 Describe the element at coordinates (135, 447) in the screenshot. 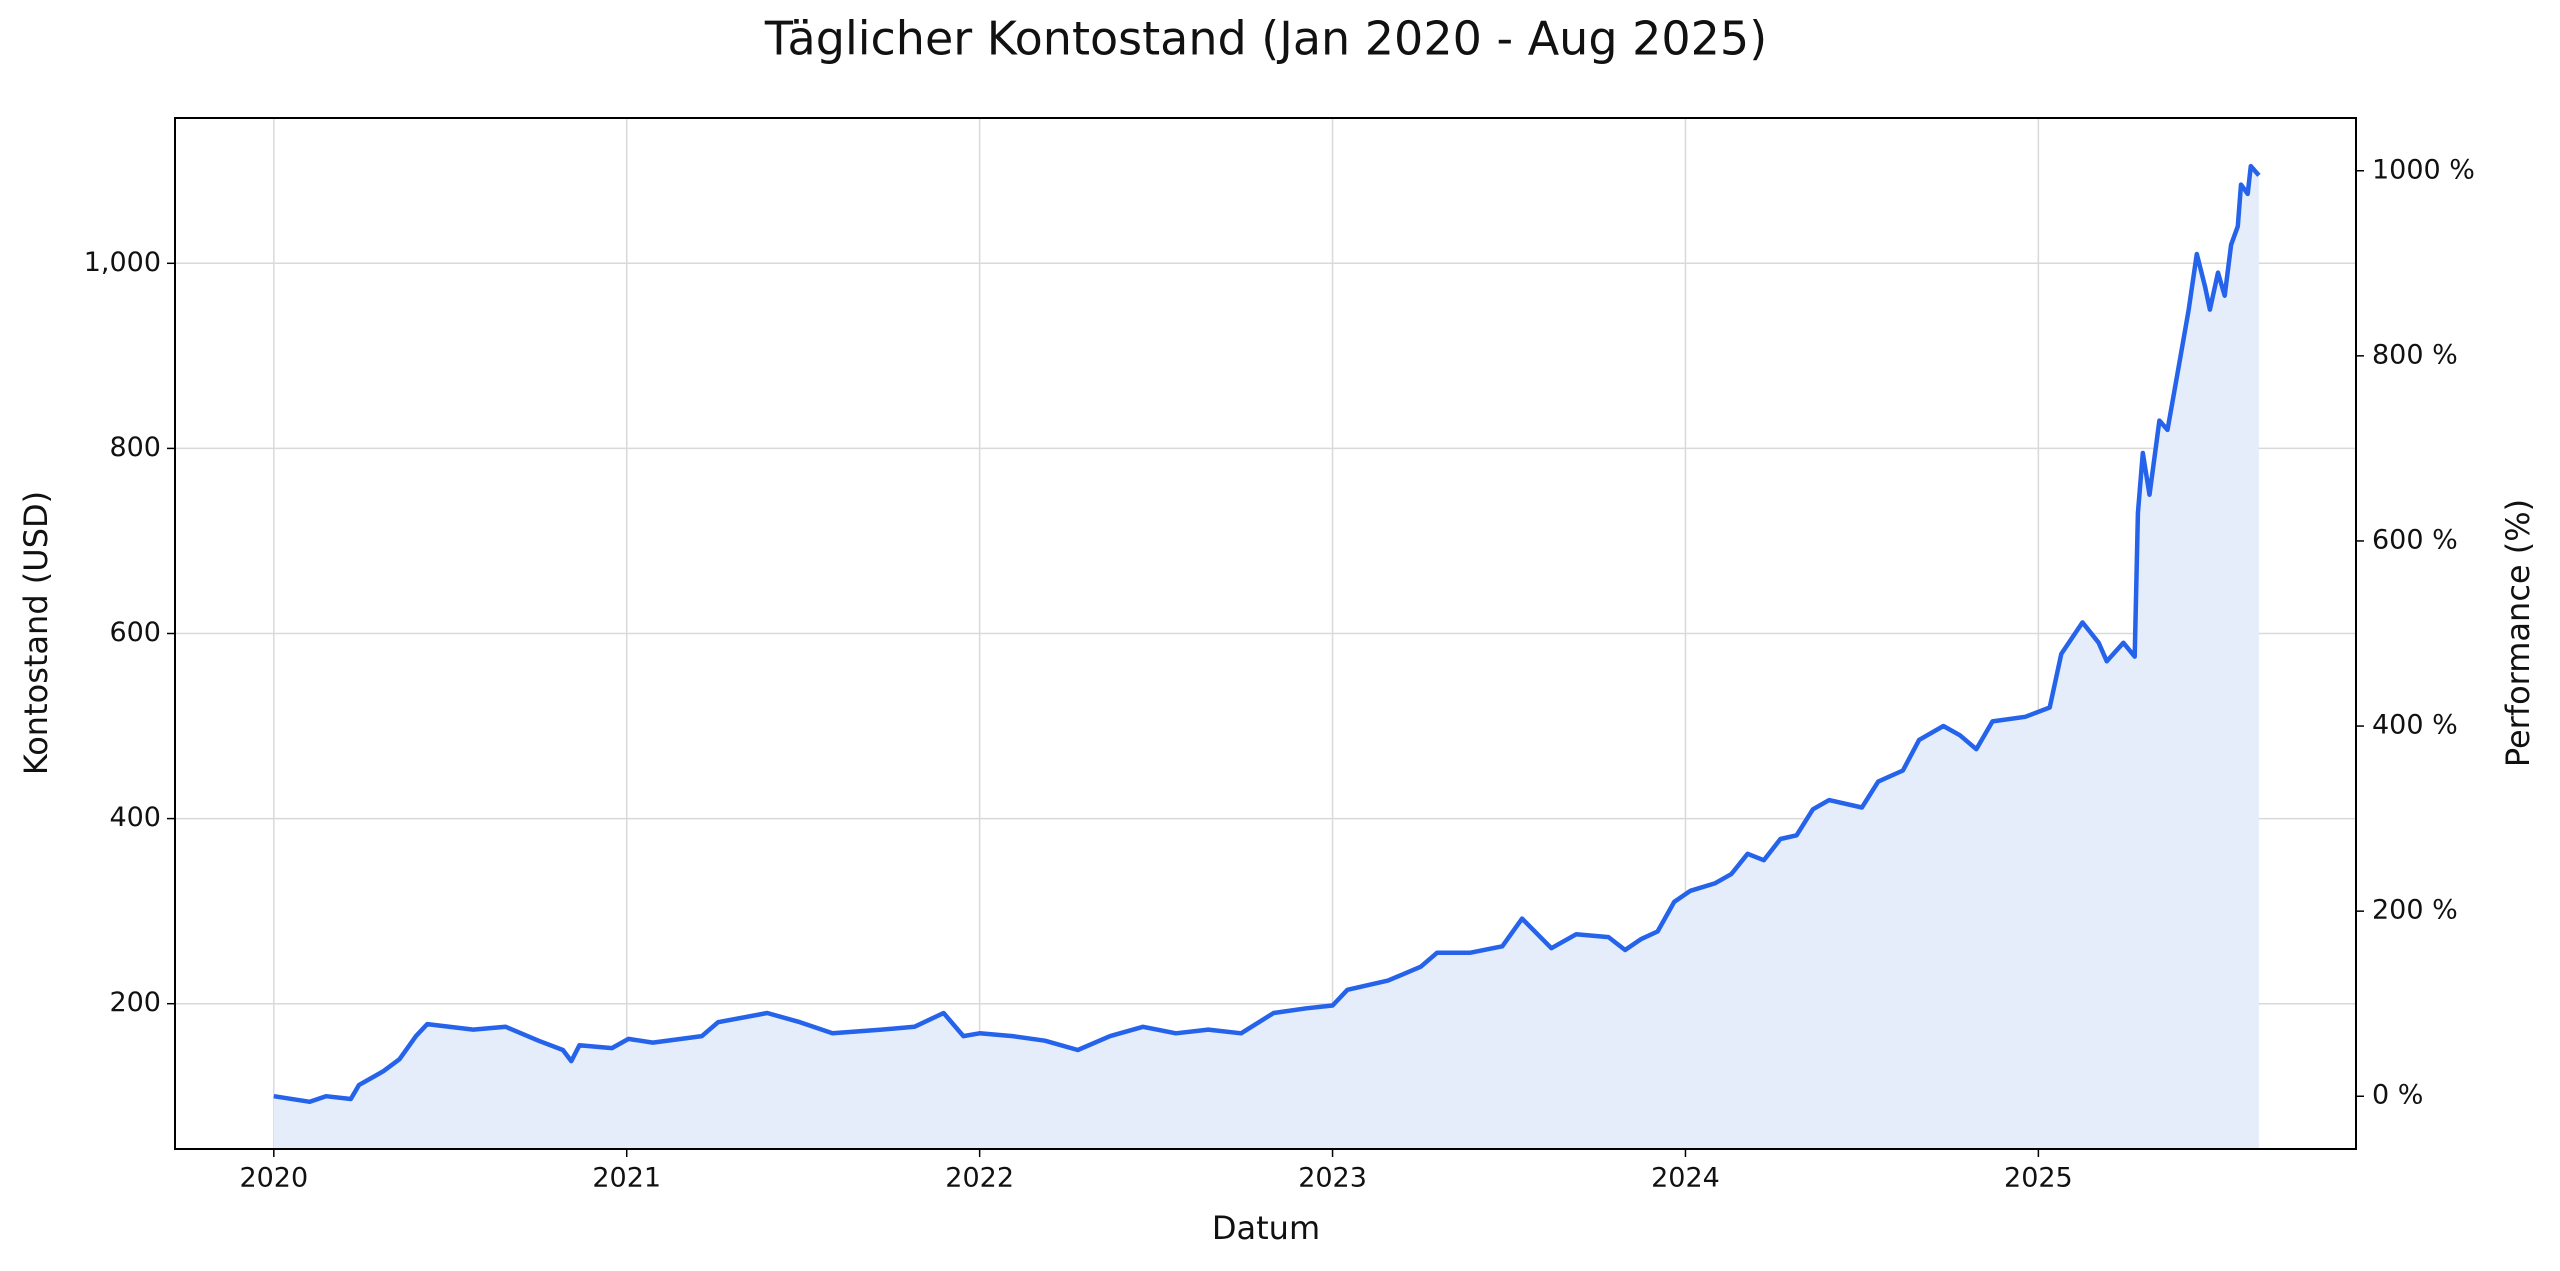

I see `y-tick-label: 800` at that location.